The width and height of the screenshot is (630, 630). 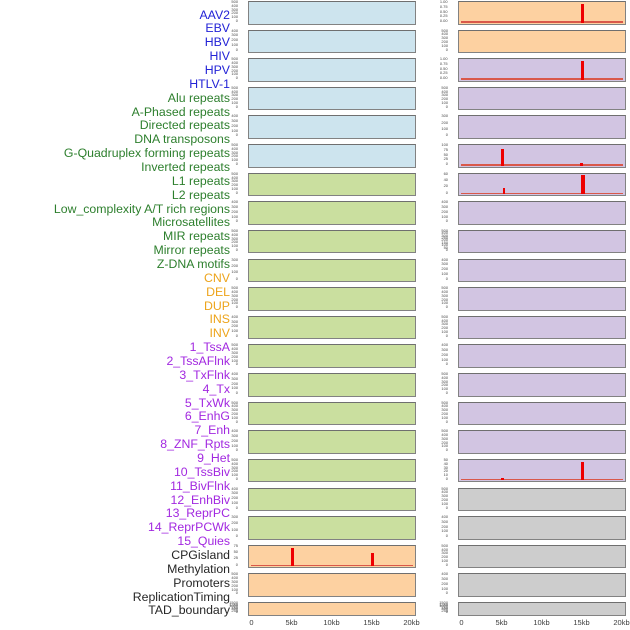 What do you see at coordinates (444, 73) in the screenshot?
I see `y-tick-label: 0.25` at bounding box center [444, 73].